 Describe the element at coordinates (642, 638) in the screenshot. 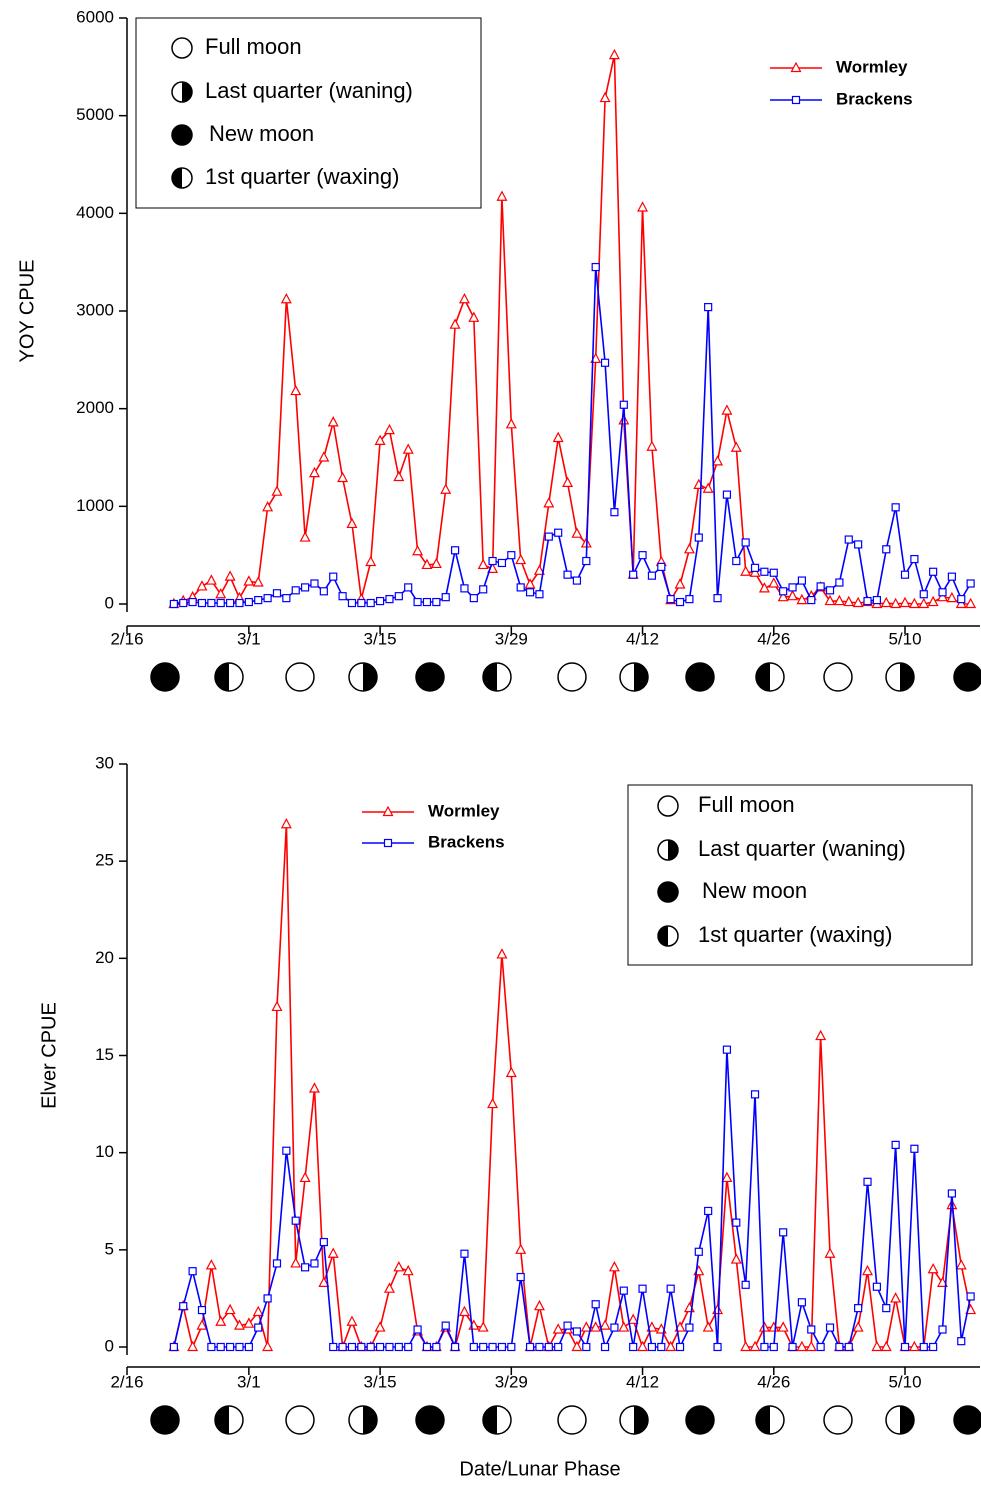

I see `x-tick-label: 4/12` at that location.